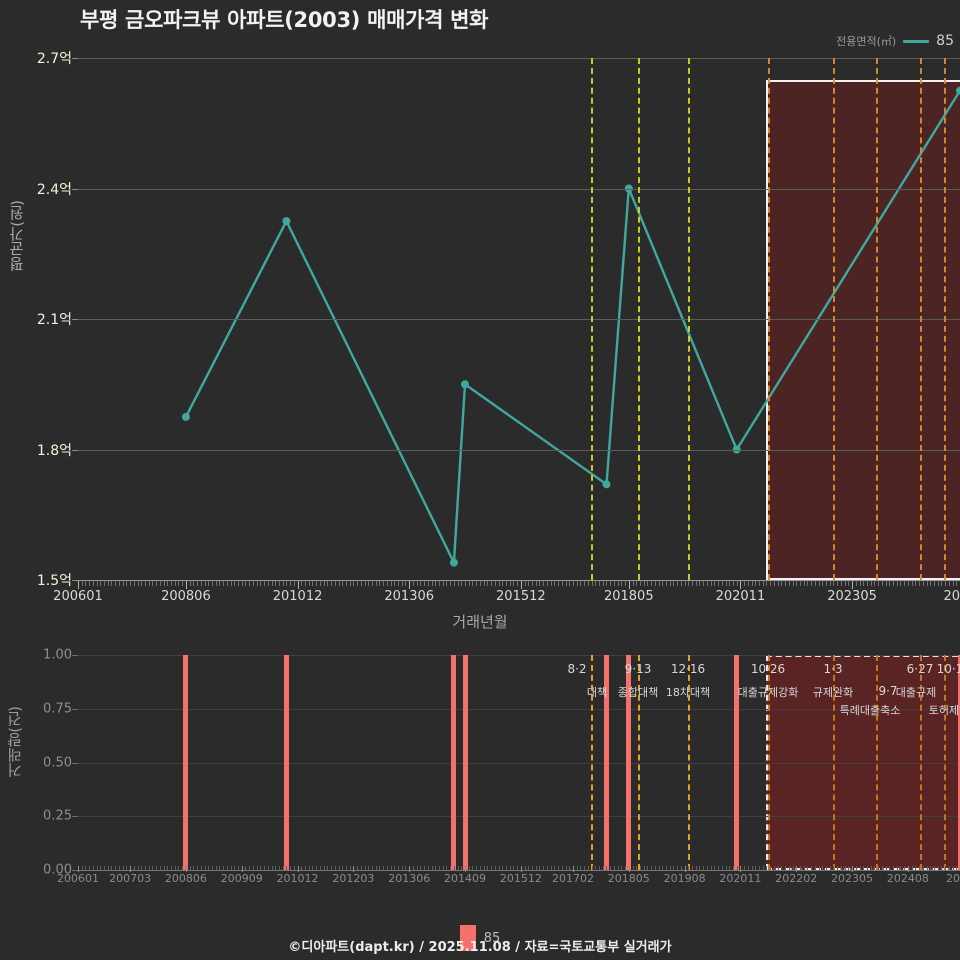 The width and height of the screenshot is (960, 960). Describe the element at coordinates (519, 869) in the screenshot. I see `volume-x-tickmarks` at that location.